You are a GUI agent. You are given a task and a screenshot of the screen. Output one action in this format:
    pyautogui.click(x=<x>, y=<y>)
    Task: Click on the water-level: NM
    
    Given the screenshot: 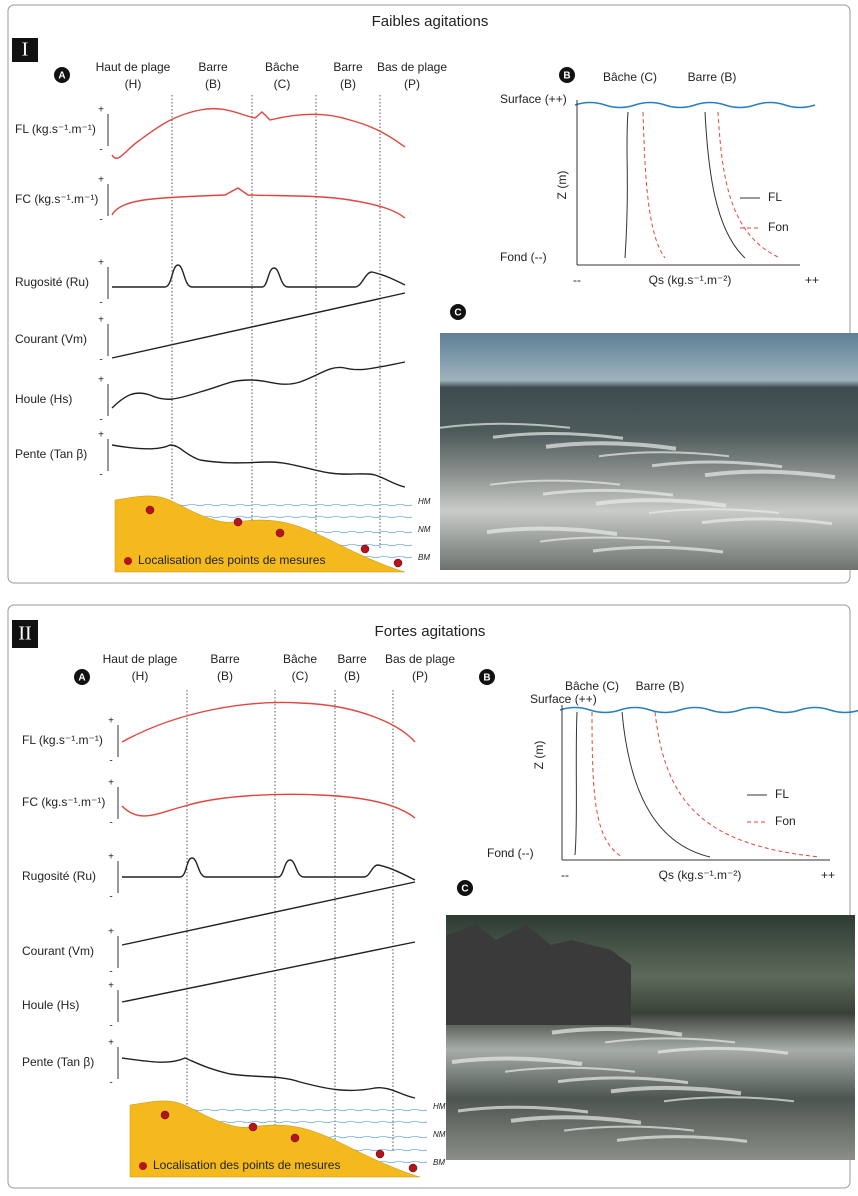 What is the action you would take?
    pyautogui.click(x=439, y=1134)
    